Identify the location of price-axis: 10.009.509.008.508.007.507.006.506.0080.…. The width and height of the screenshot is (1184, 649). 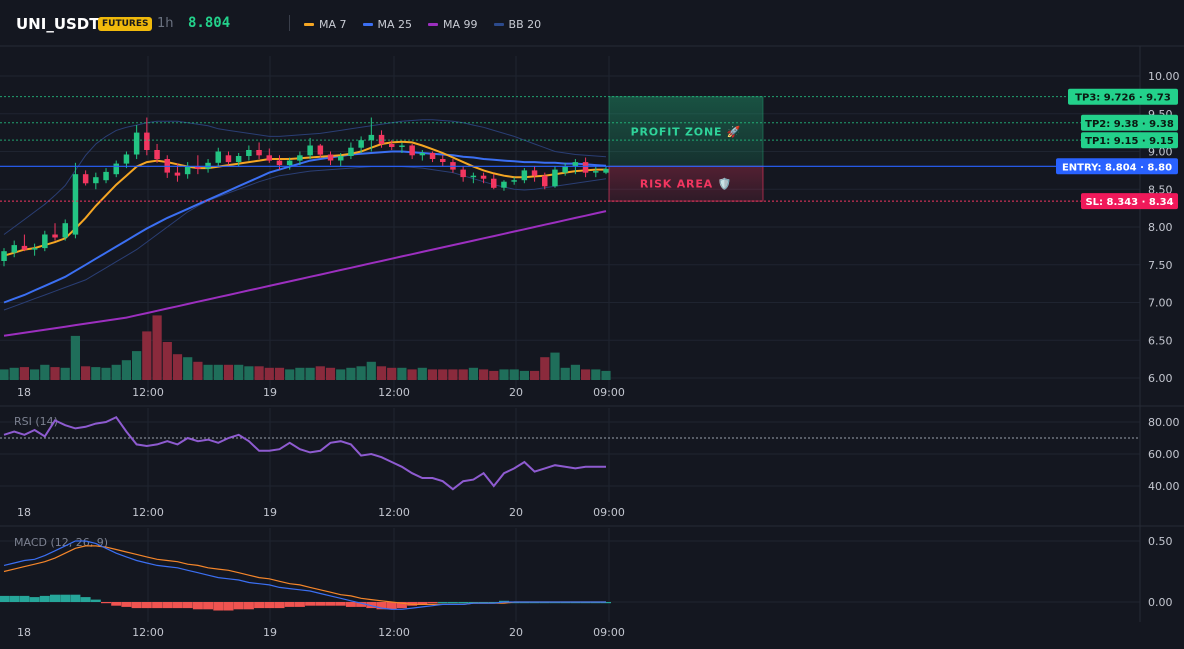
(1164, 339).